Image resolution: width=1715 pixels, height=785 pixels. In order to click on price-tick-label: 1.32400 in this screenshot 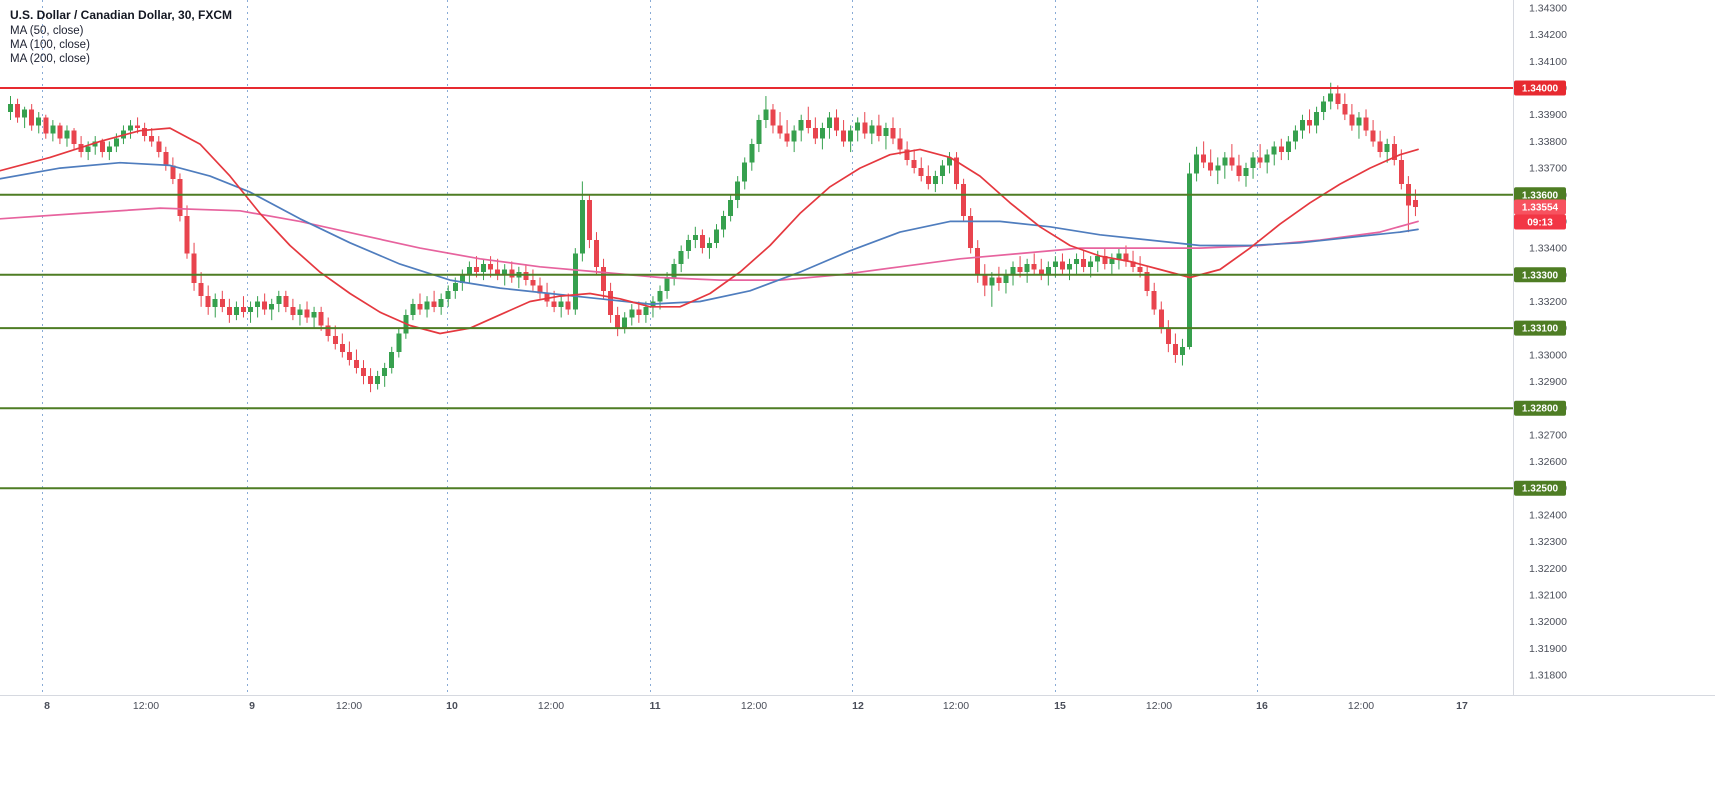, I will do `click(1548, 515)`.